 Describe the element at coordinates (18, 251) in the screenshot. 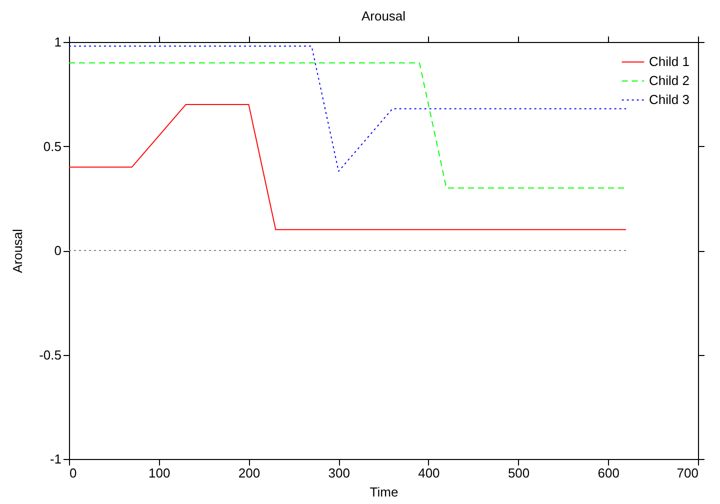

I see `y-axis-title: Arousal` at that location.